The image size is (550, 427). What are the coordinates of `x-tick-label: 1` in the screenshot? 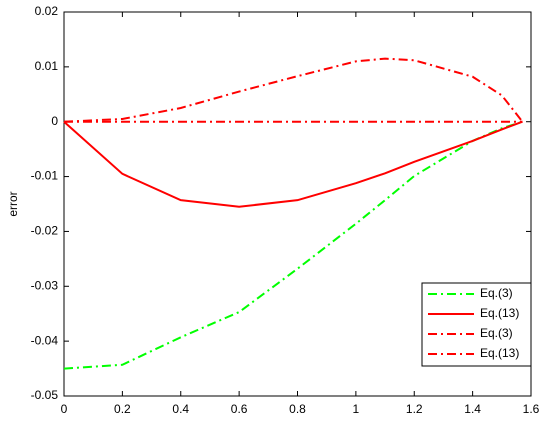 It's located at (356, 409).